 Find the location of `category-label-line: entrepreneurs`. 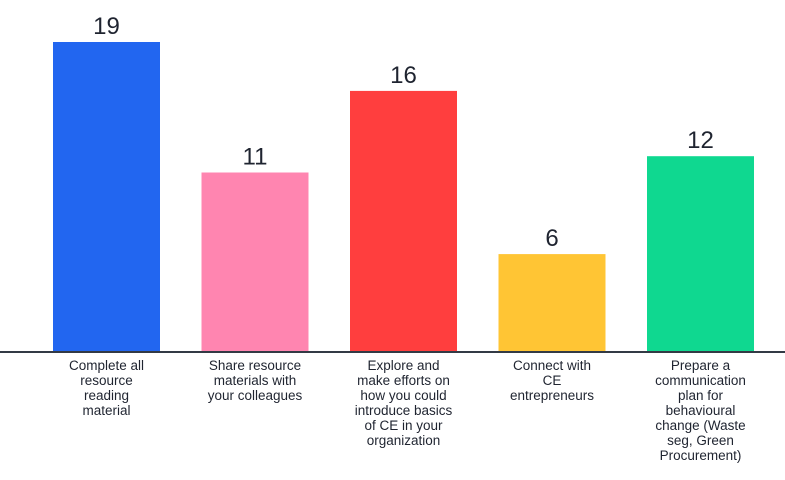

category-label-line: entrepreneurs is located at coordinates (552, 395).